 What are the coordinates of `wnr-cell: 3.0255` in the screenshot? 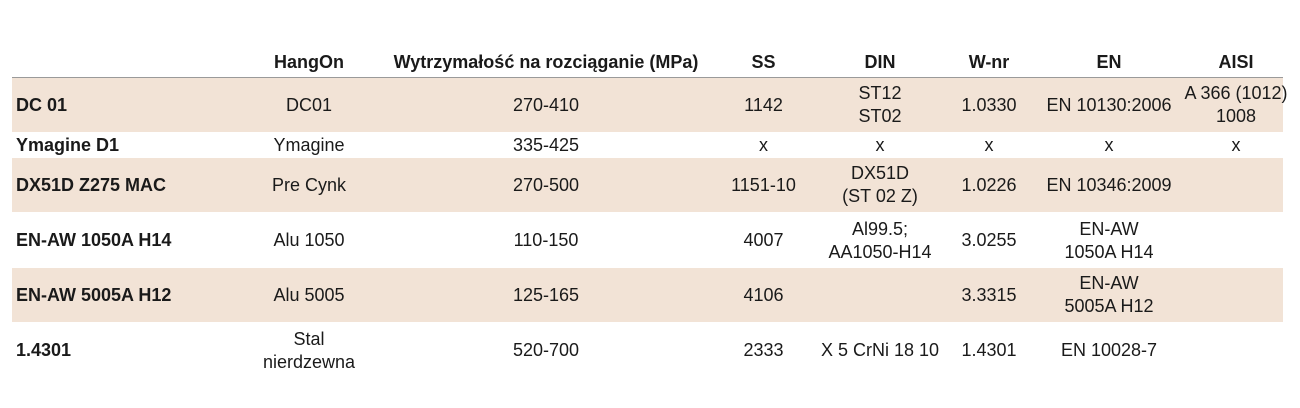 It's located at (989, 240).